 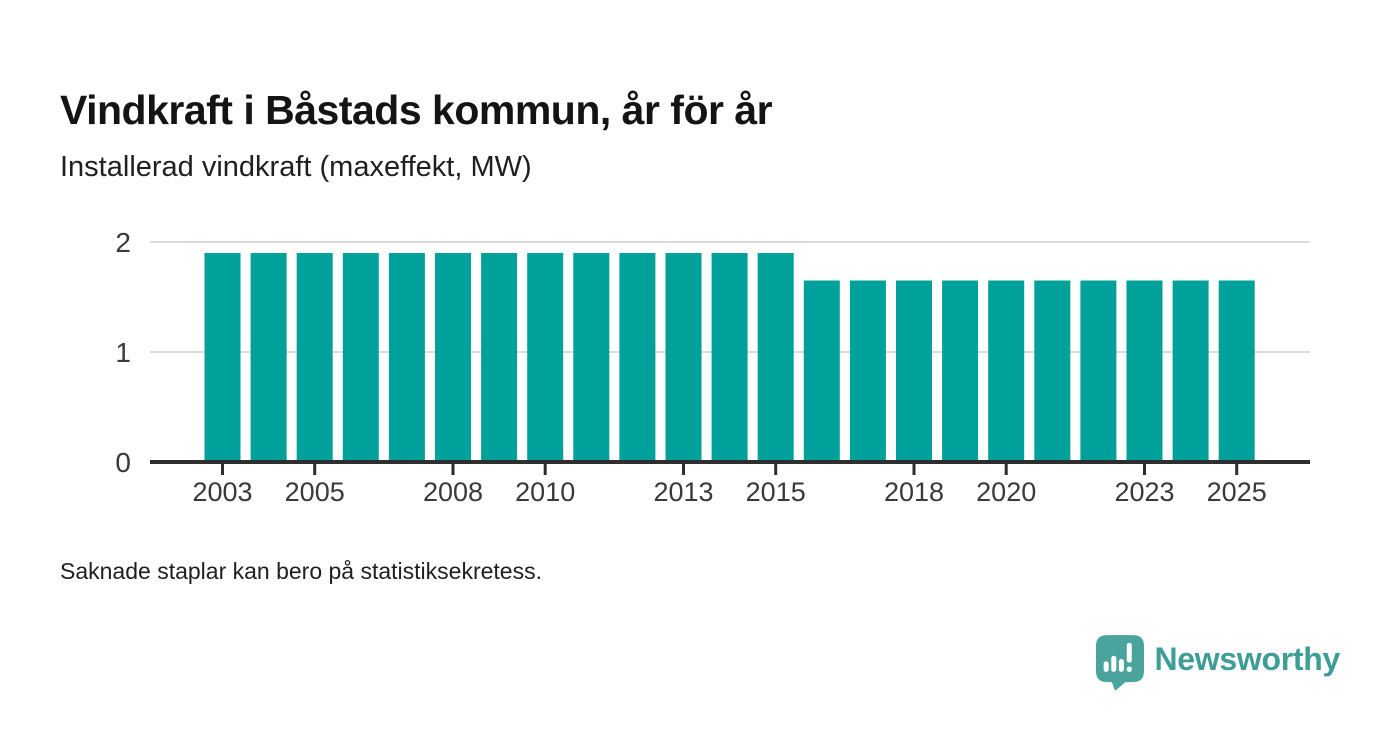 What do you see at coordinates (1247, 659) in the screenshot?
I see `newsworthy-logo-text: Newsworthy` at bounding box center [1247, 659].